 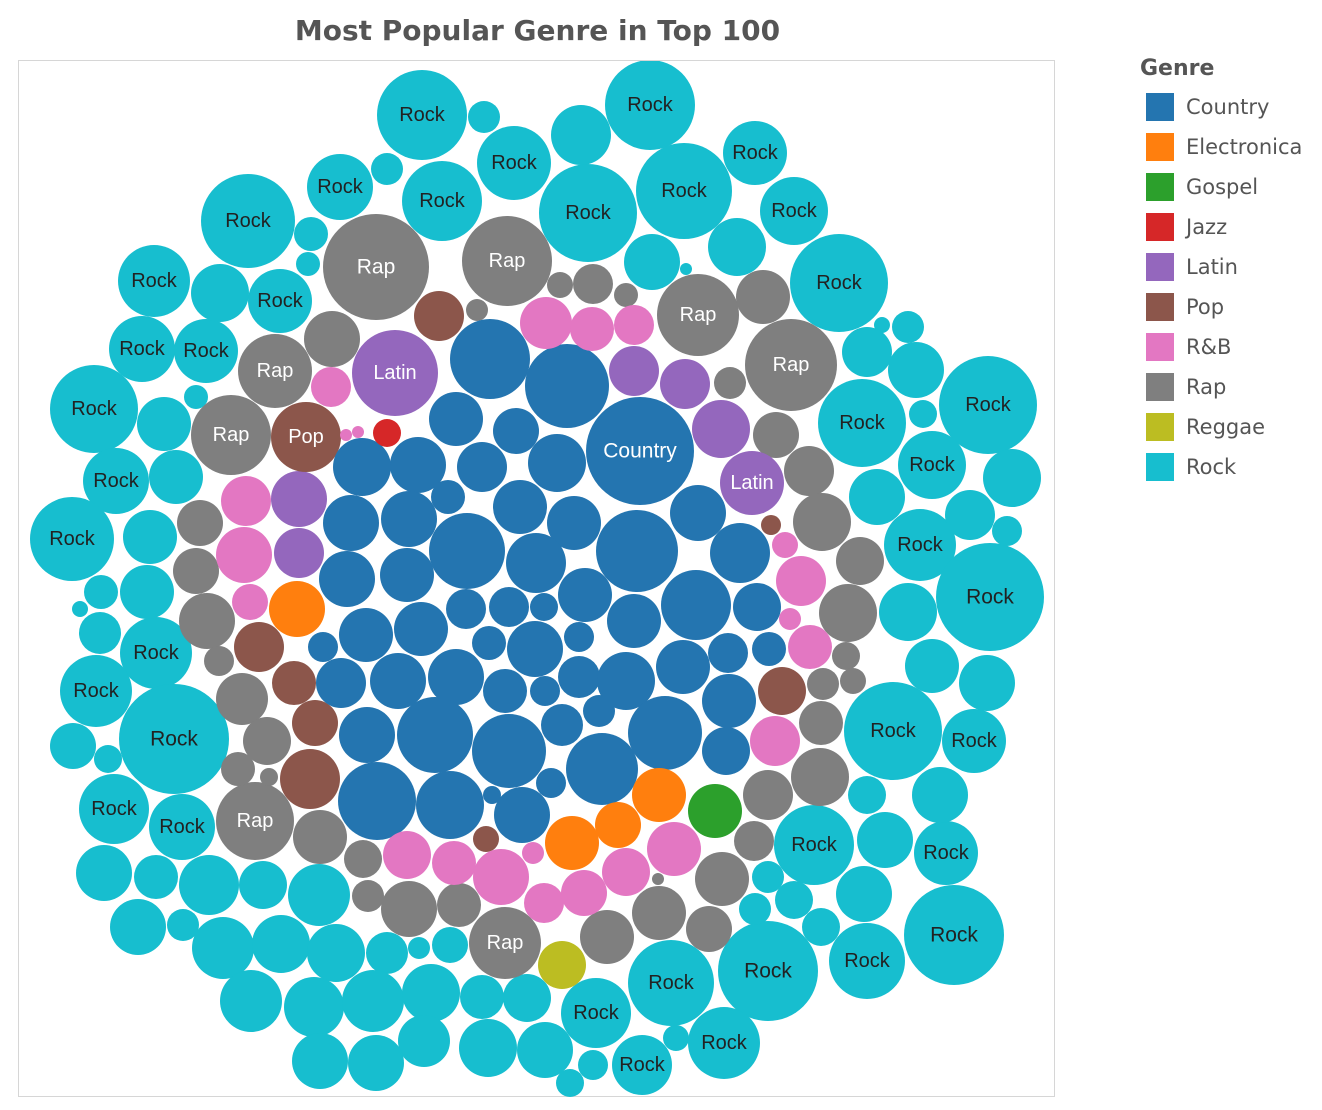 I want to click on legend-item-rap: Rap, so click(x=1221, y=387).